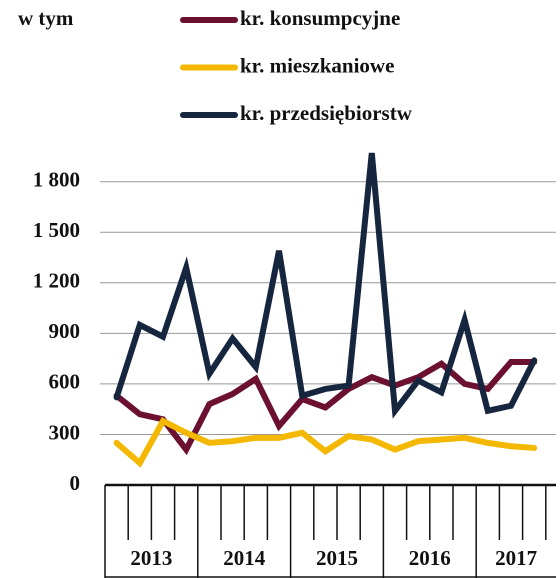 The width and height of the screenshot is (560, 578). Describe the element at coordinates (56, 180) in the screenshot. I see `y-tick-label: 1 800` at that location.